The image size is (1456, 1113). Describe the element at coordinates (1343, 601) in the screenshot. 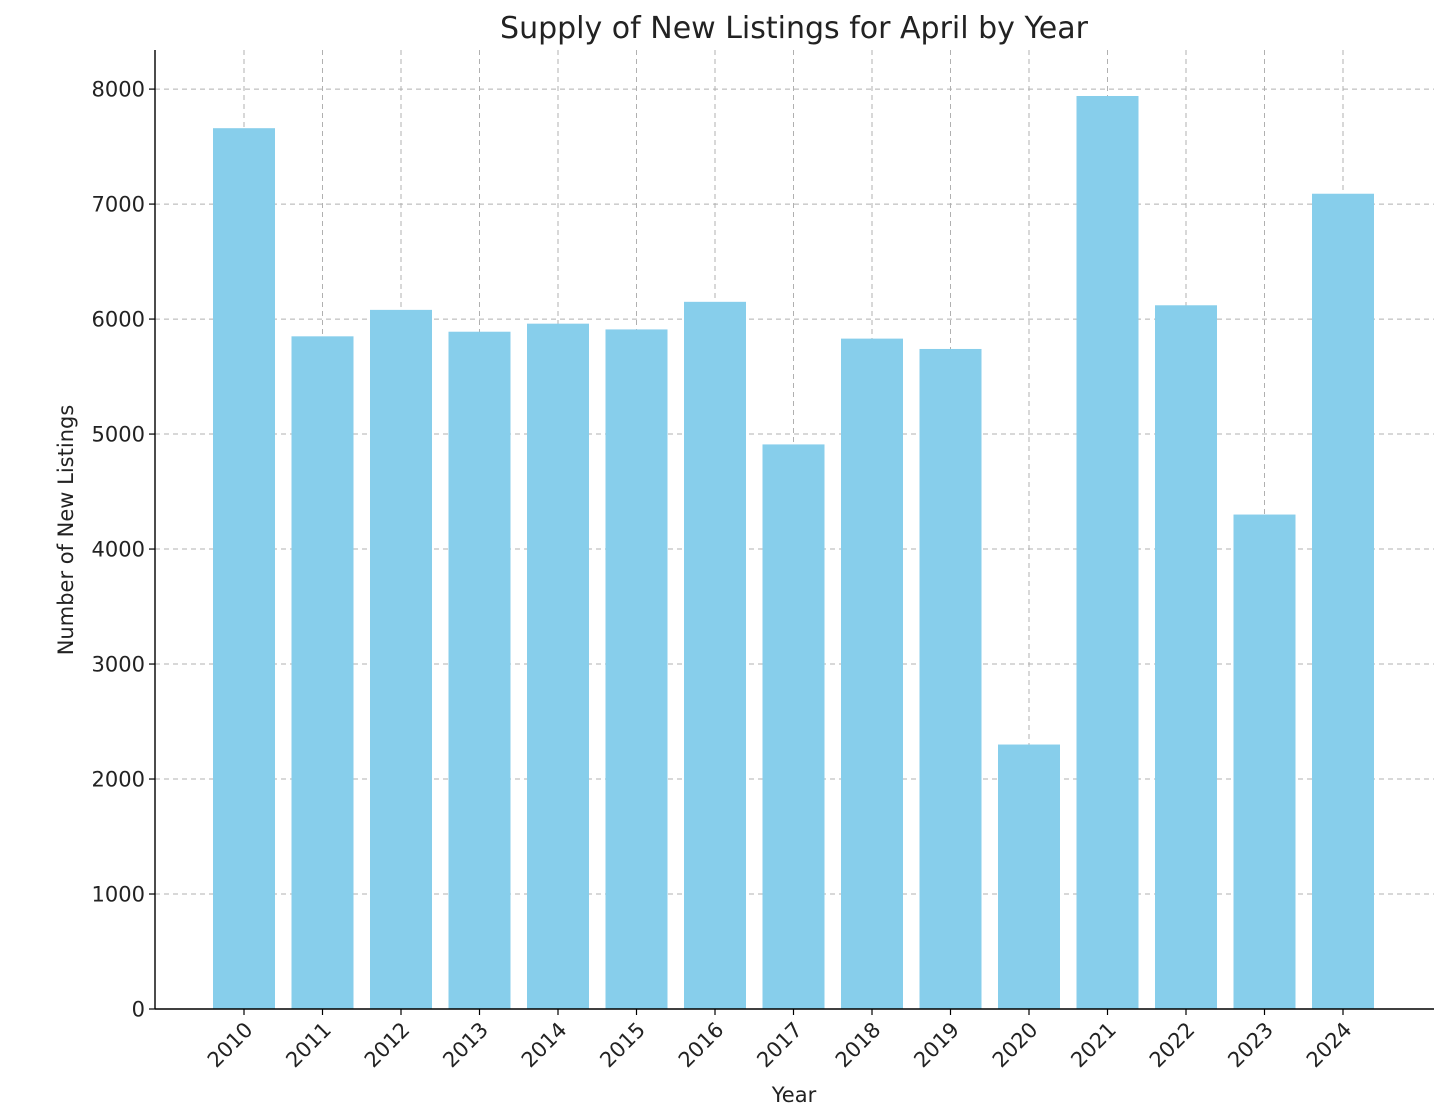

I see `bar-2024` at that location.